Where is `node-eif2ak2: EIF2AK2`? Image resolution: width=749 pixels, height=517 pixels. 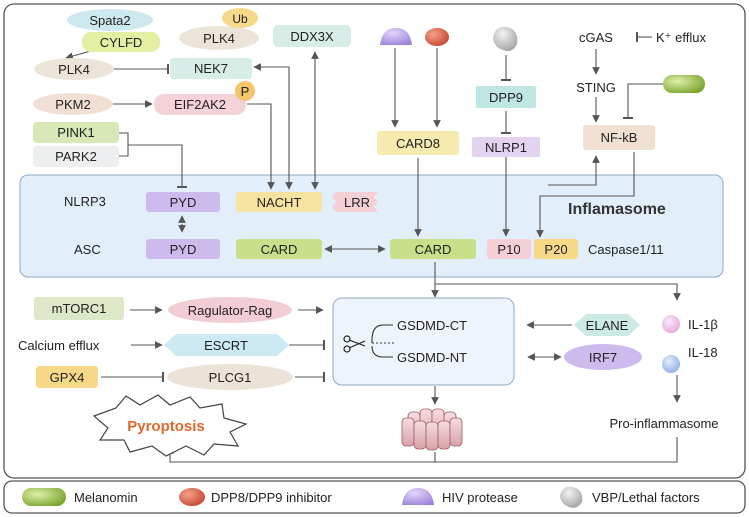
node-eif2ak2: EIF2AK2 is located at coordinates (200, 104).